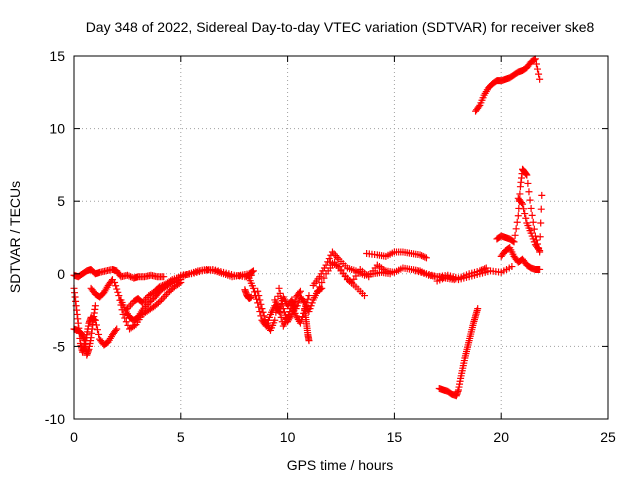 This screenshot has height=480, width=640. I want to click on y-tick-label: 0, so click(61, 274).